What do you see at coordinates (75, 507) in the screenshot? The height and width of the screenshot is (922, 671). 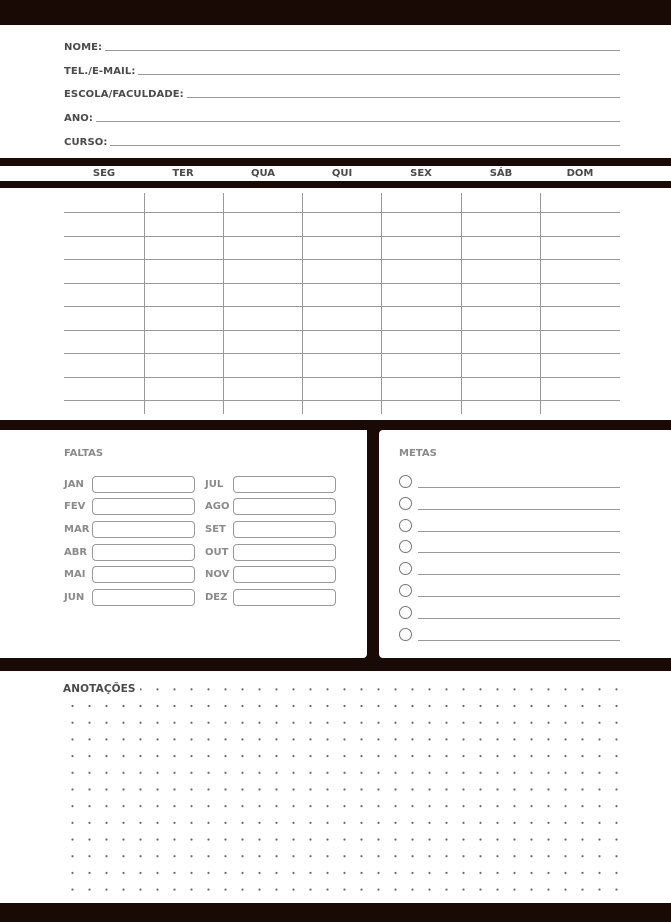 I see `month-label: FEV` at bounding box center [75, 507].